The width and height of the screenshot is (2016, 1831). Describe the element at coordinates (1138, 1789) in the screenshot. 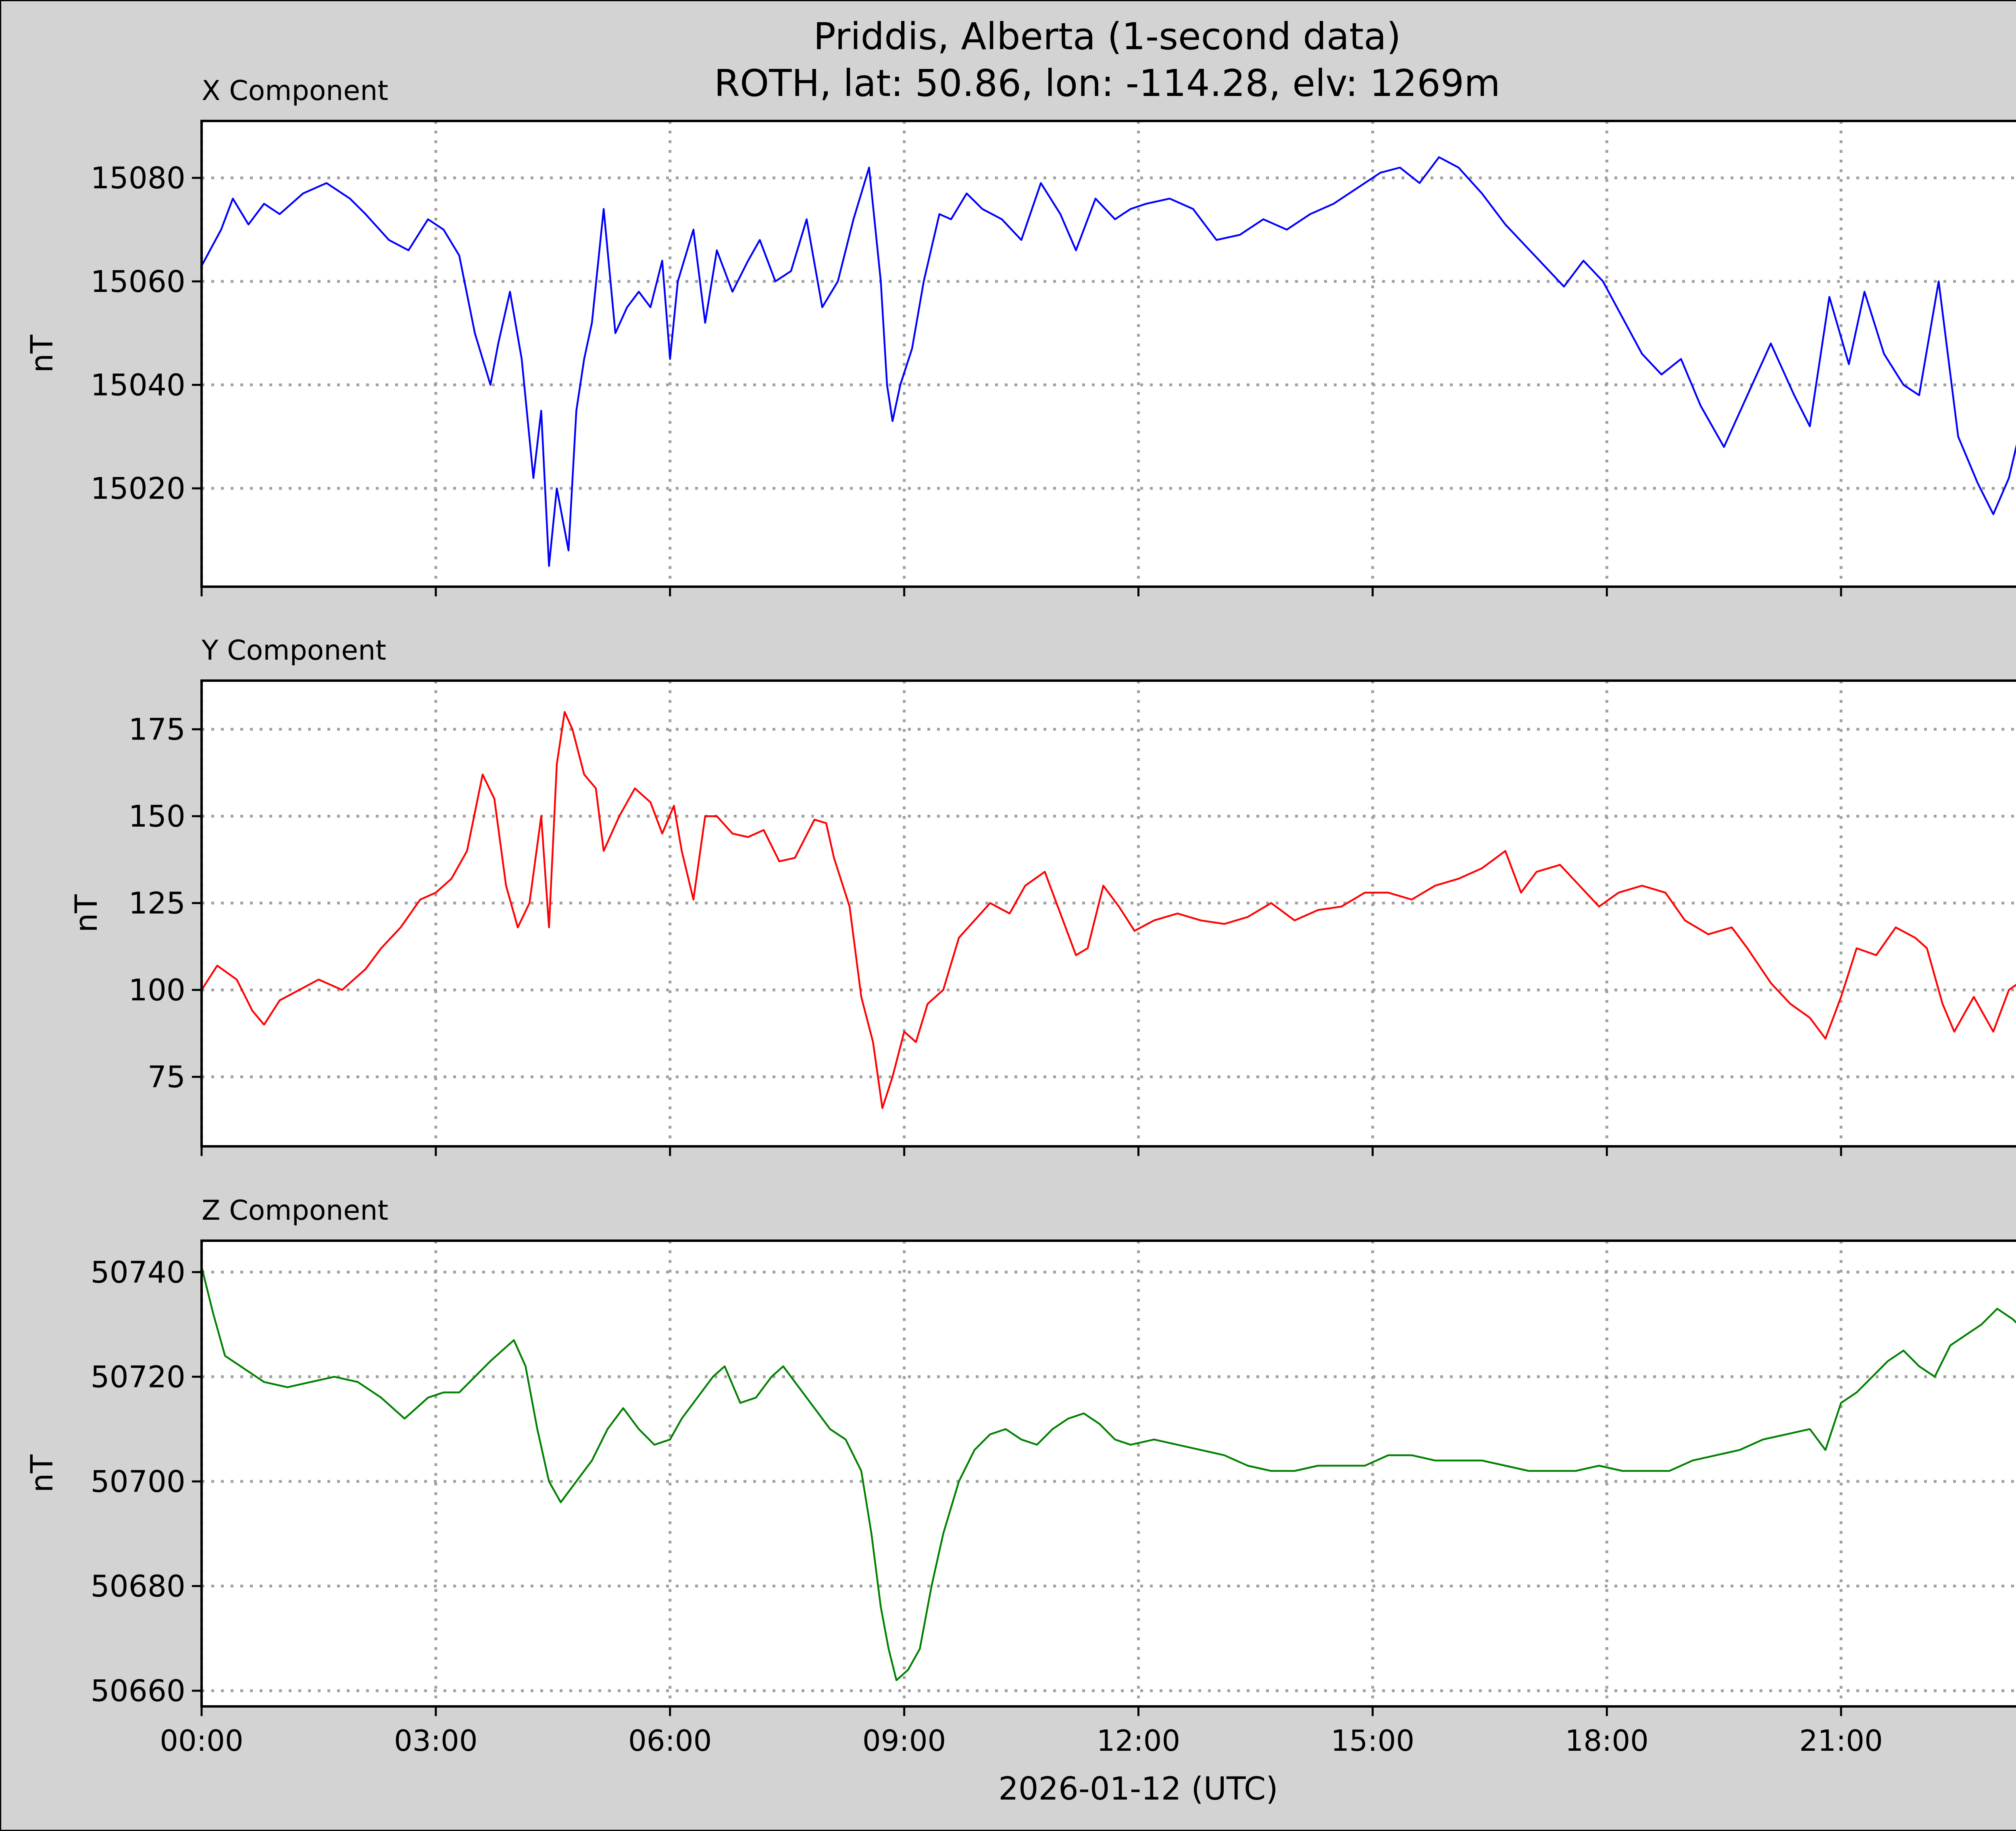

I see `x-axis-label: 2026-01-12 (UTC)` at that location.